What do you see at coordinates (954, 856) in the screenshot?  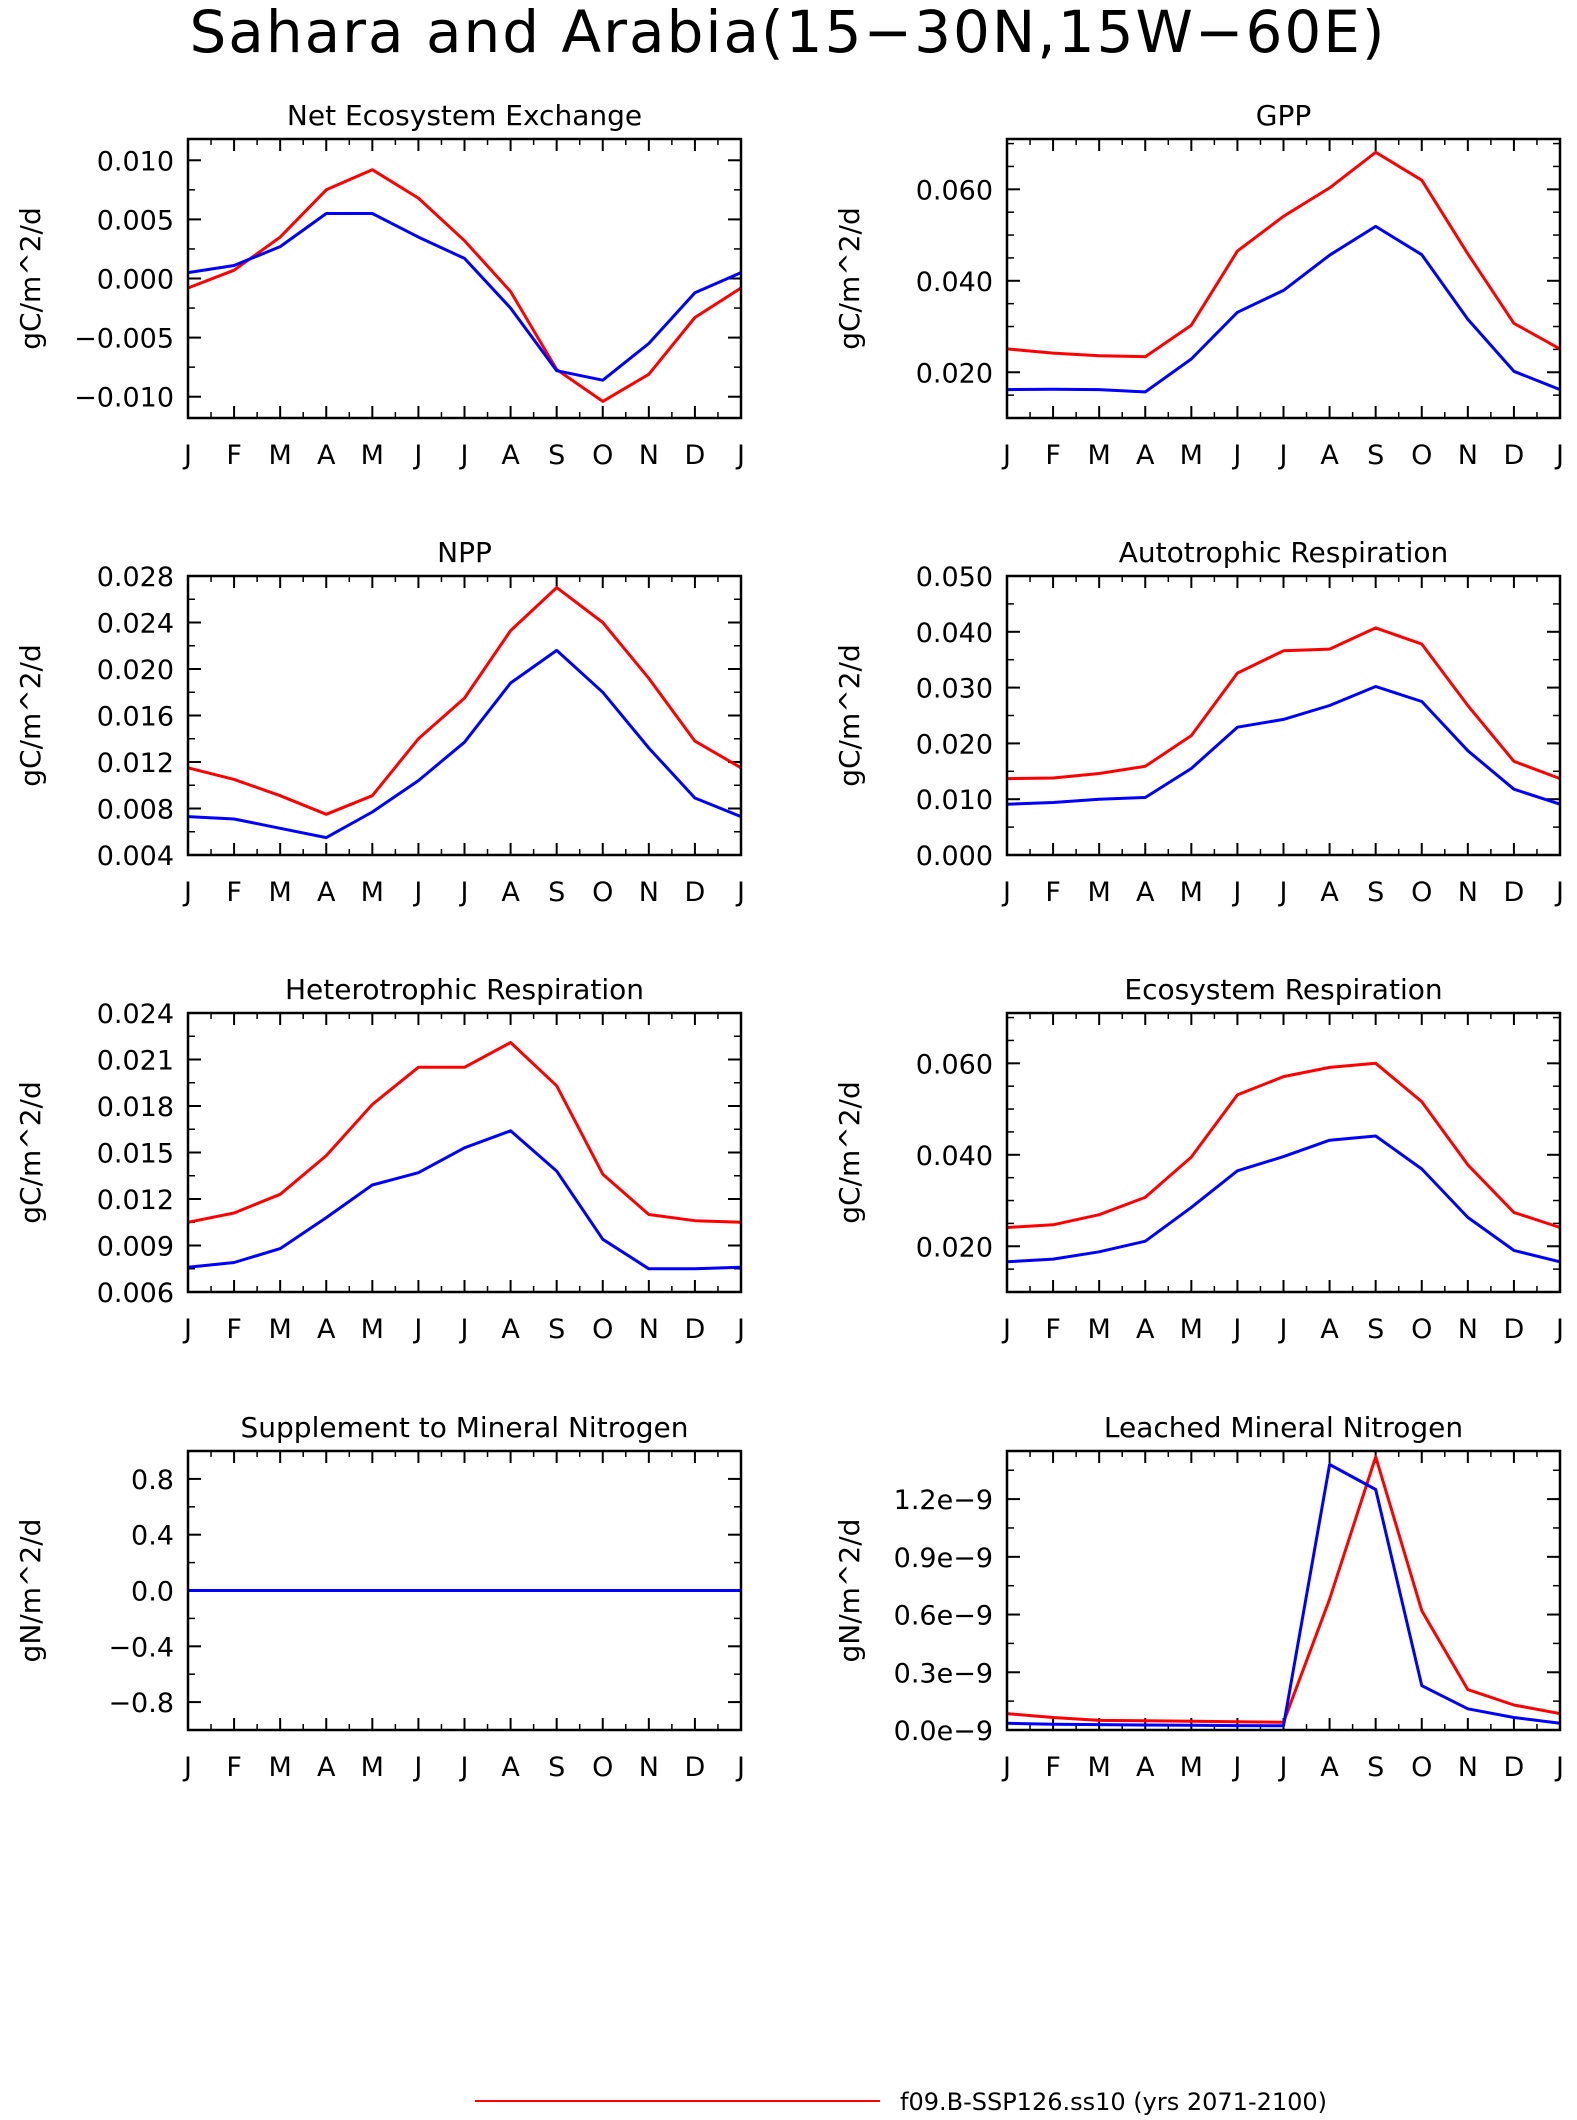 I see `y-tick-label: 0.000` at bounding box center [954, 856].